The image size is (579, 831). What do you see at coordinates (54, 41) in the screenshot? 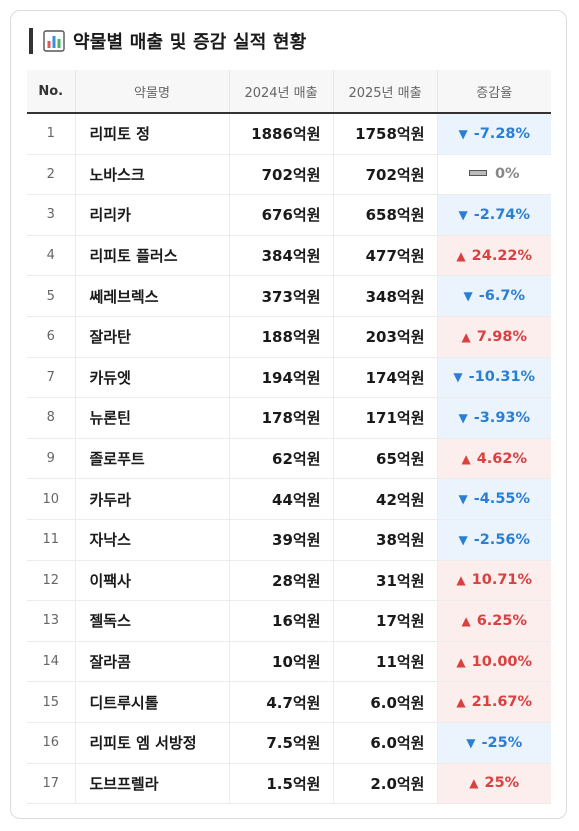
I see `bar-chart-icon` at bounding box center [54, 41].